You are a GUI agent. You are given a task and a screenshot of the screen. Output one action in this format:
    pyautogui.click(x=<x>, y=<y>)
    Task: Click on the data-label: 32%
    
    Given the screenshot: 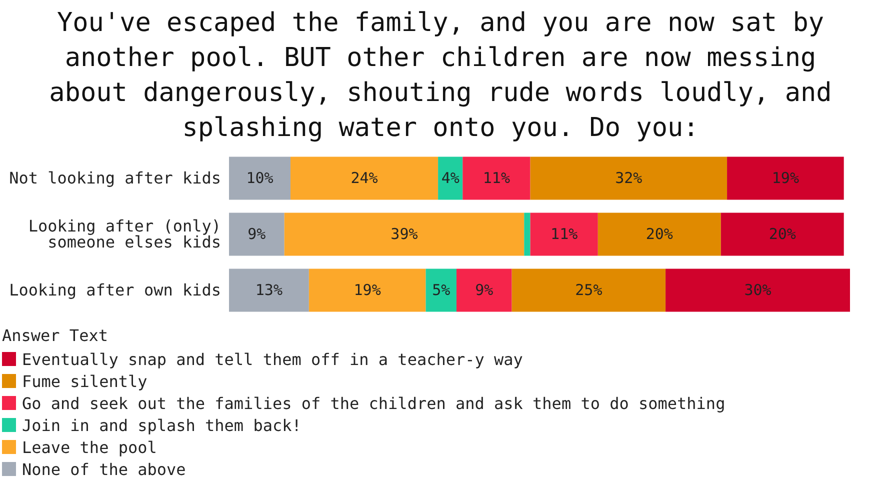 What is the action you would take?
    pyautogui.click(x=628, y=178)
    